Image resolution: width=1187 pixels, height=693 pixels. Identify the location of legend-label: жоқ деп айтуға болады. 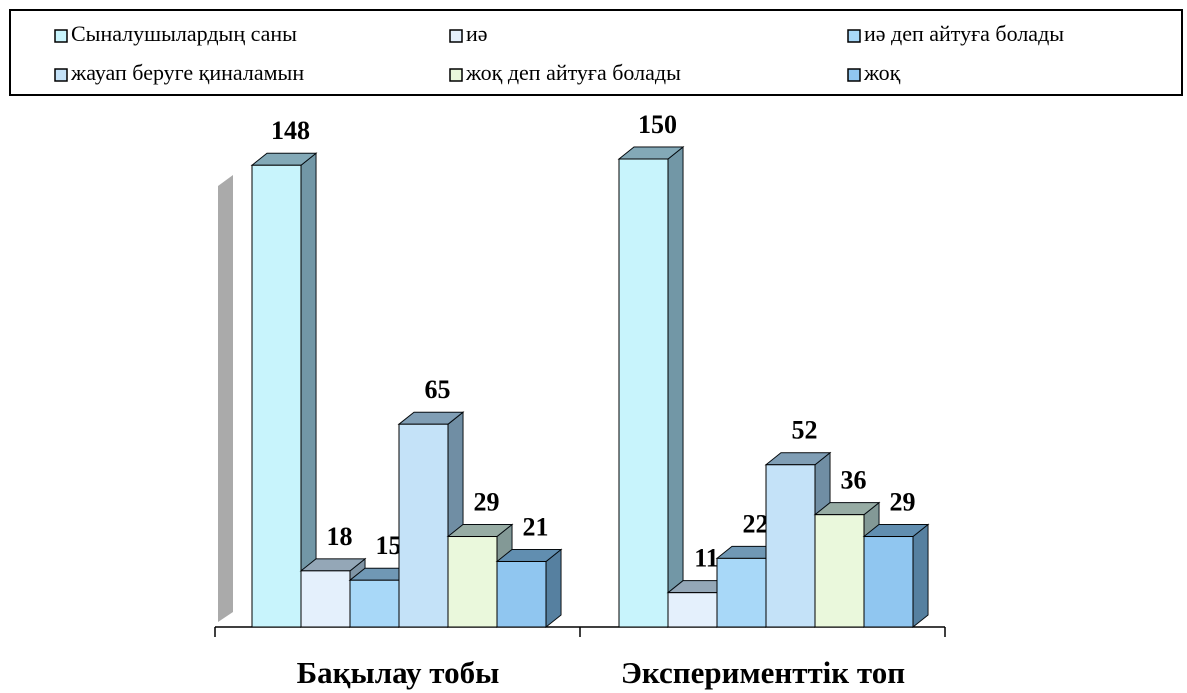
(573, 72).